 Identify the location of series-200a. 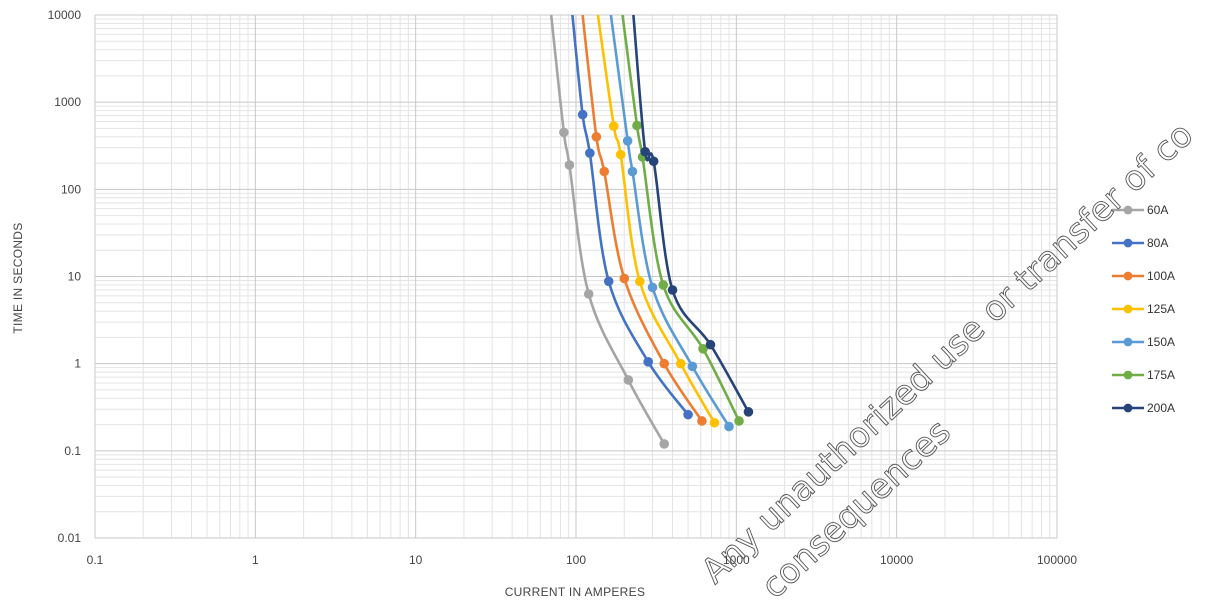
(693, 215).